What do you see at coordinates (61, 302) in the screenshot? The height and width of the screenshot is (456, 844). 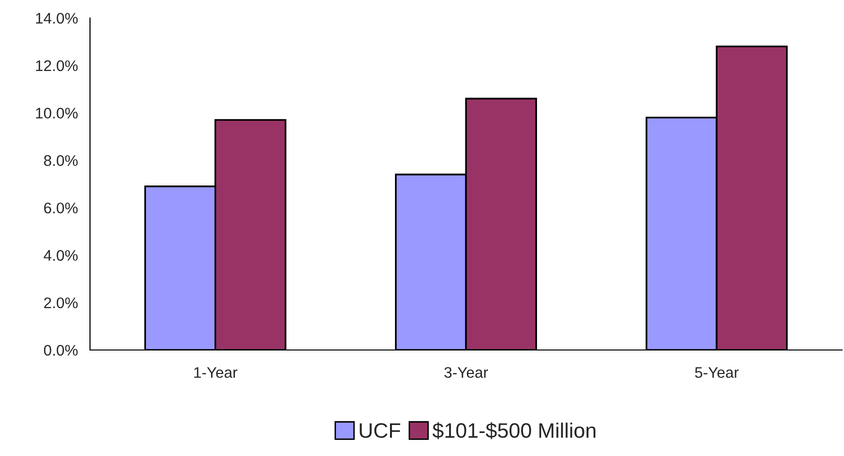 I see `y-tick-label: 2.0%` at bounding box center [61, 302].